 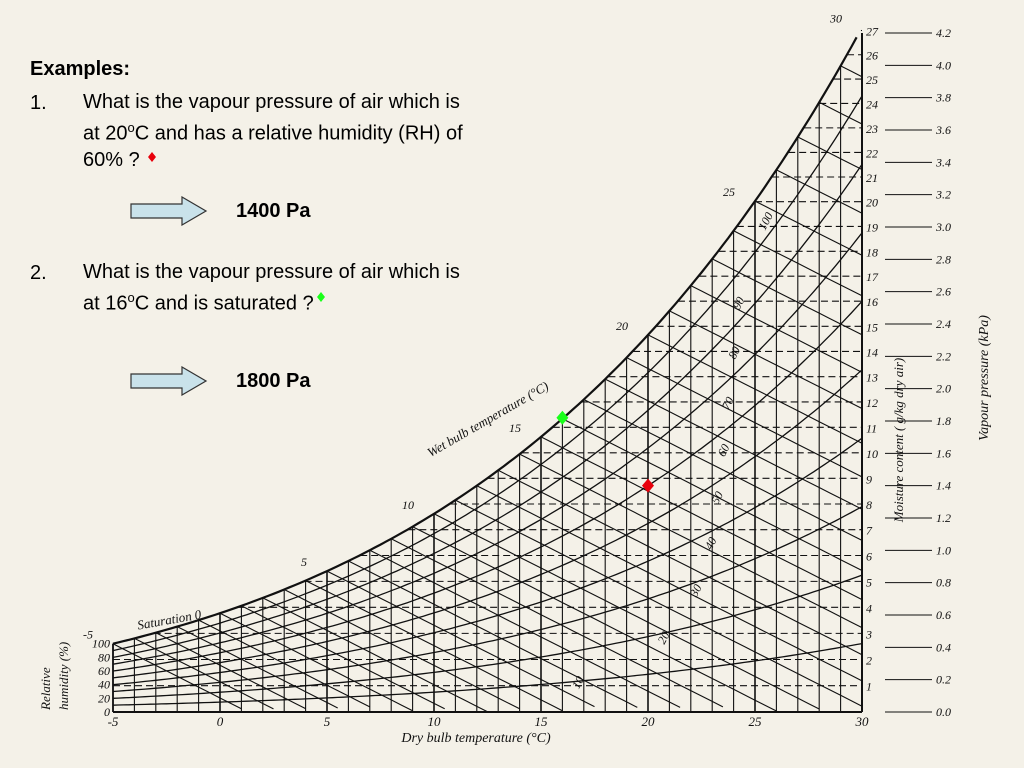 What do you see at coordinates (872, 32) in the screenshot?
I see `moisture-tick-label: 27` at bounding box center [872, 32].